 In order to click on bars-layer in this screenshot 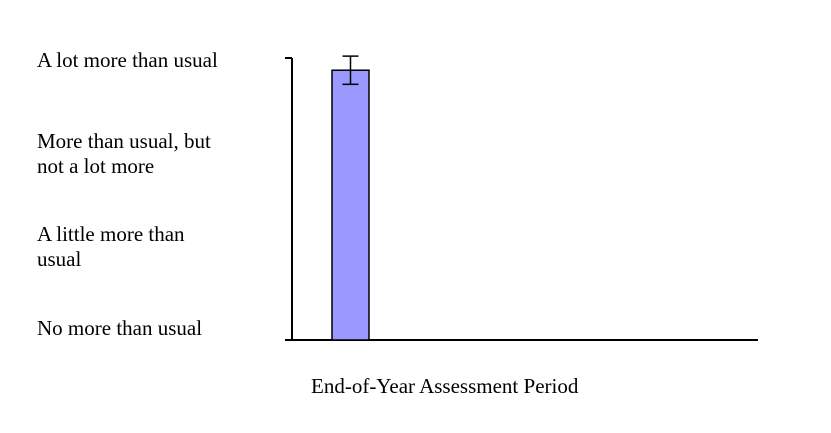, I will do `click(350, 198)`.